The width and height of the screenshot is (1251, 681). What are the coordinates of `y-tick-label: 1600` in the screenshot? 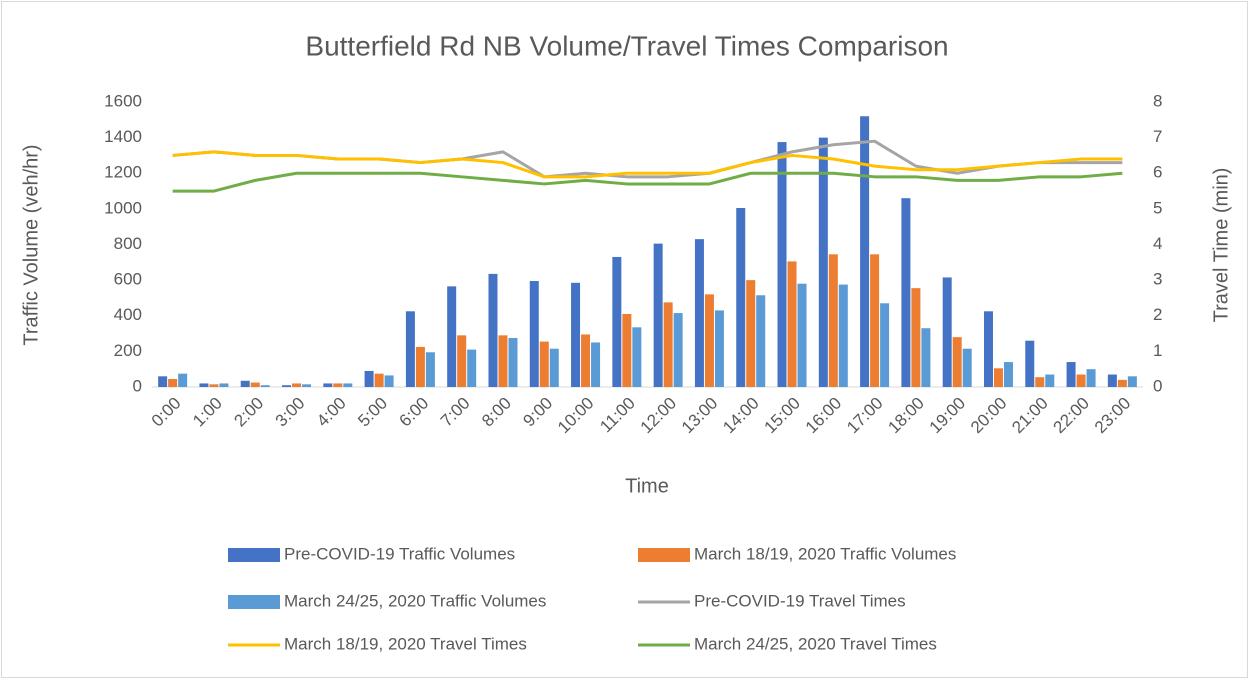 It's located at (123, 100).